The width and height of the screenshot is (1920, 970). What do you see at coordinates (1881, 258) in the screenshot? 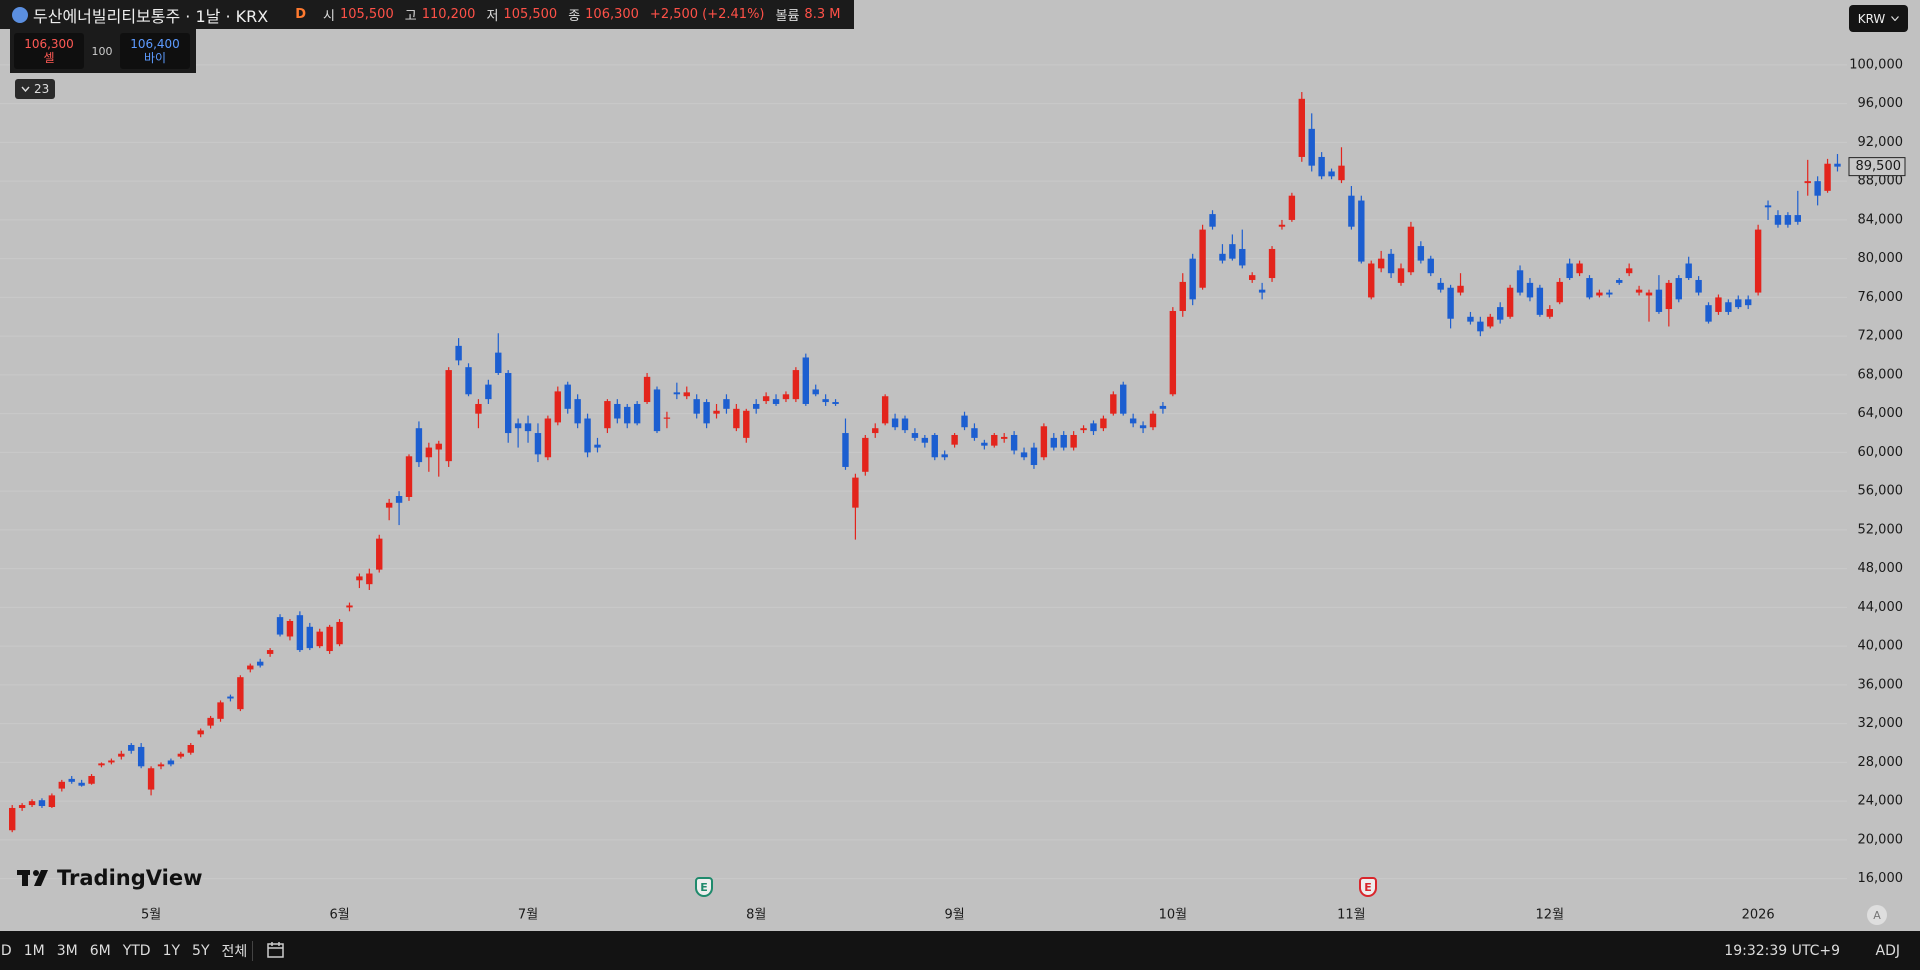
I see `y-tick-label: 80,000` at bounding box center [1881, 258].